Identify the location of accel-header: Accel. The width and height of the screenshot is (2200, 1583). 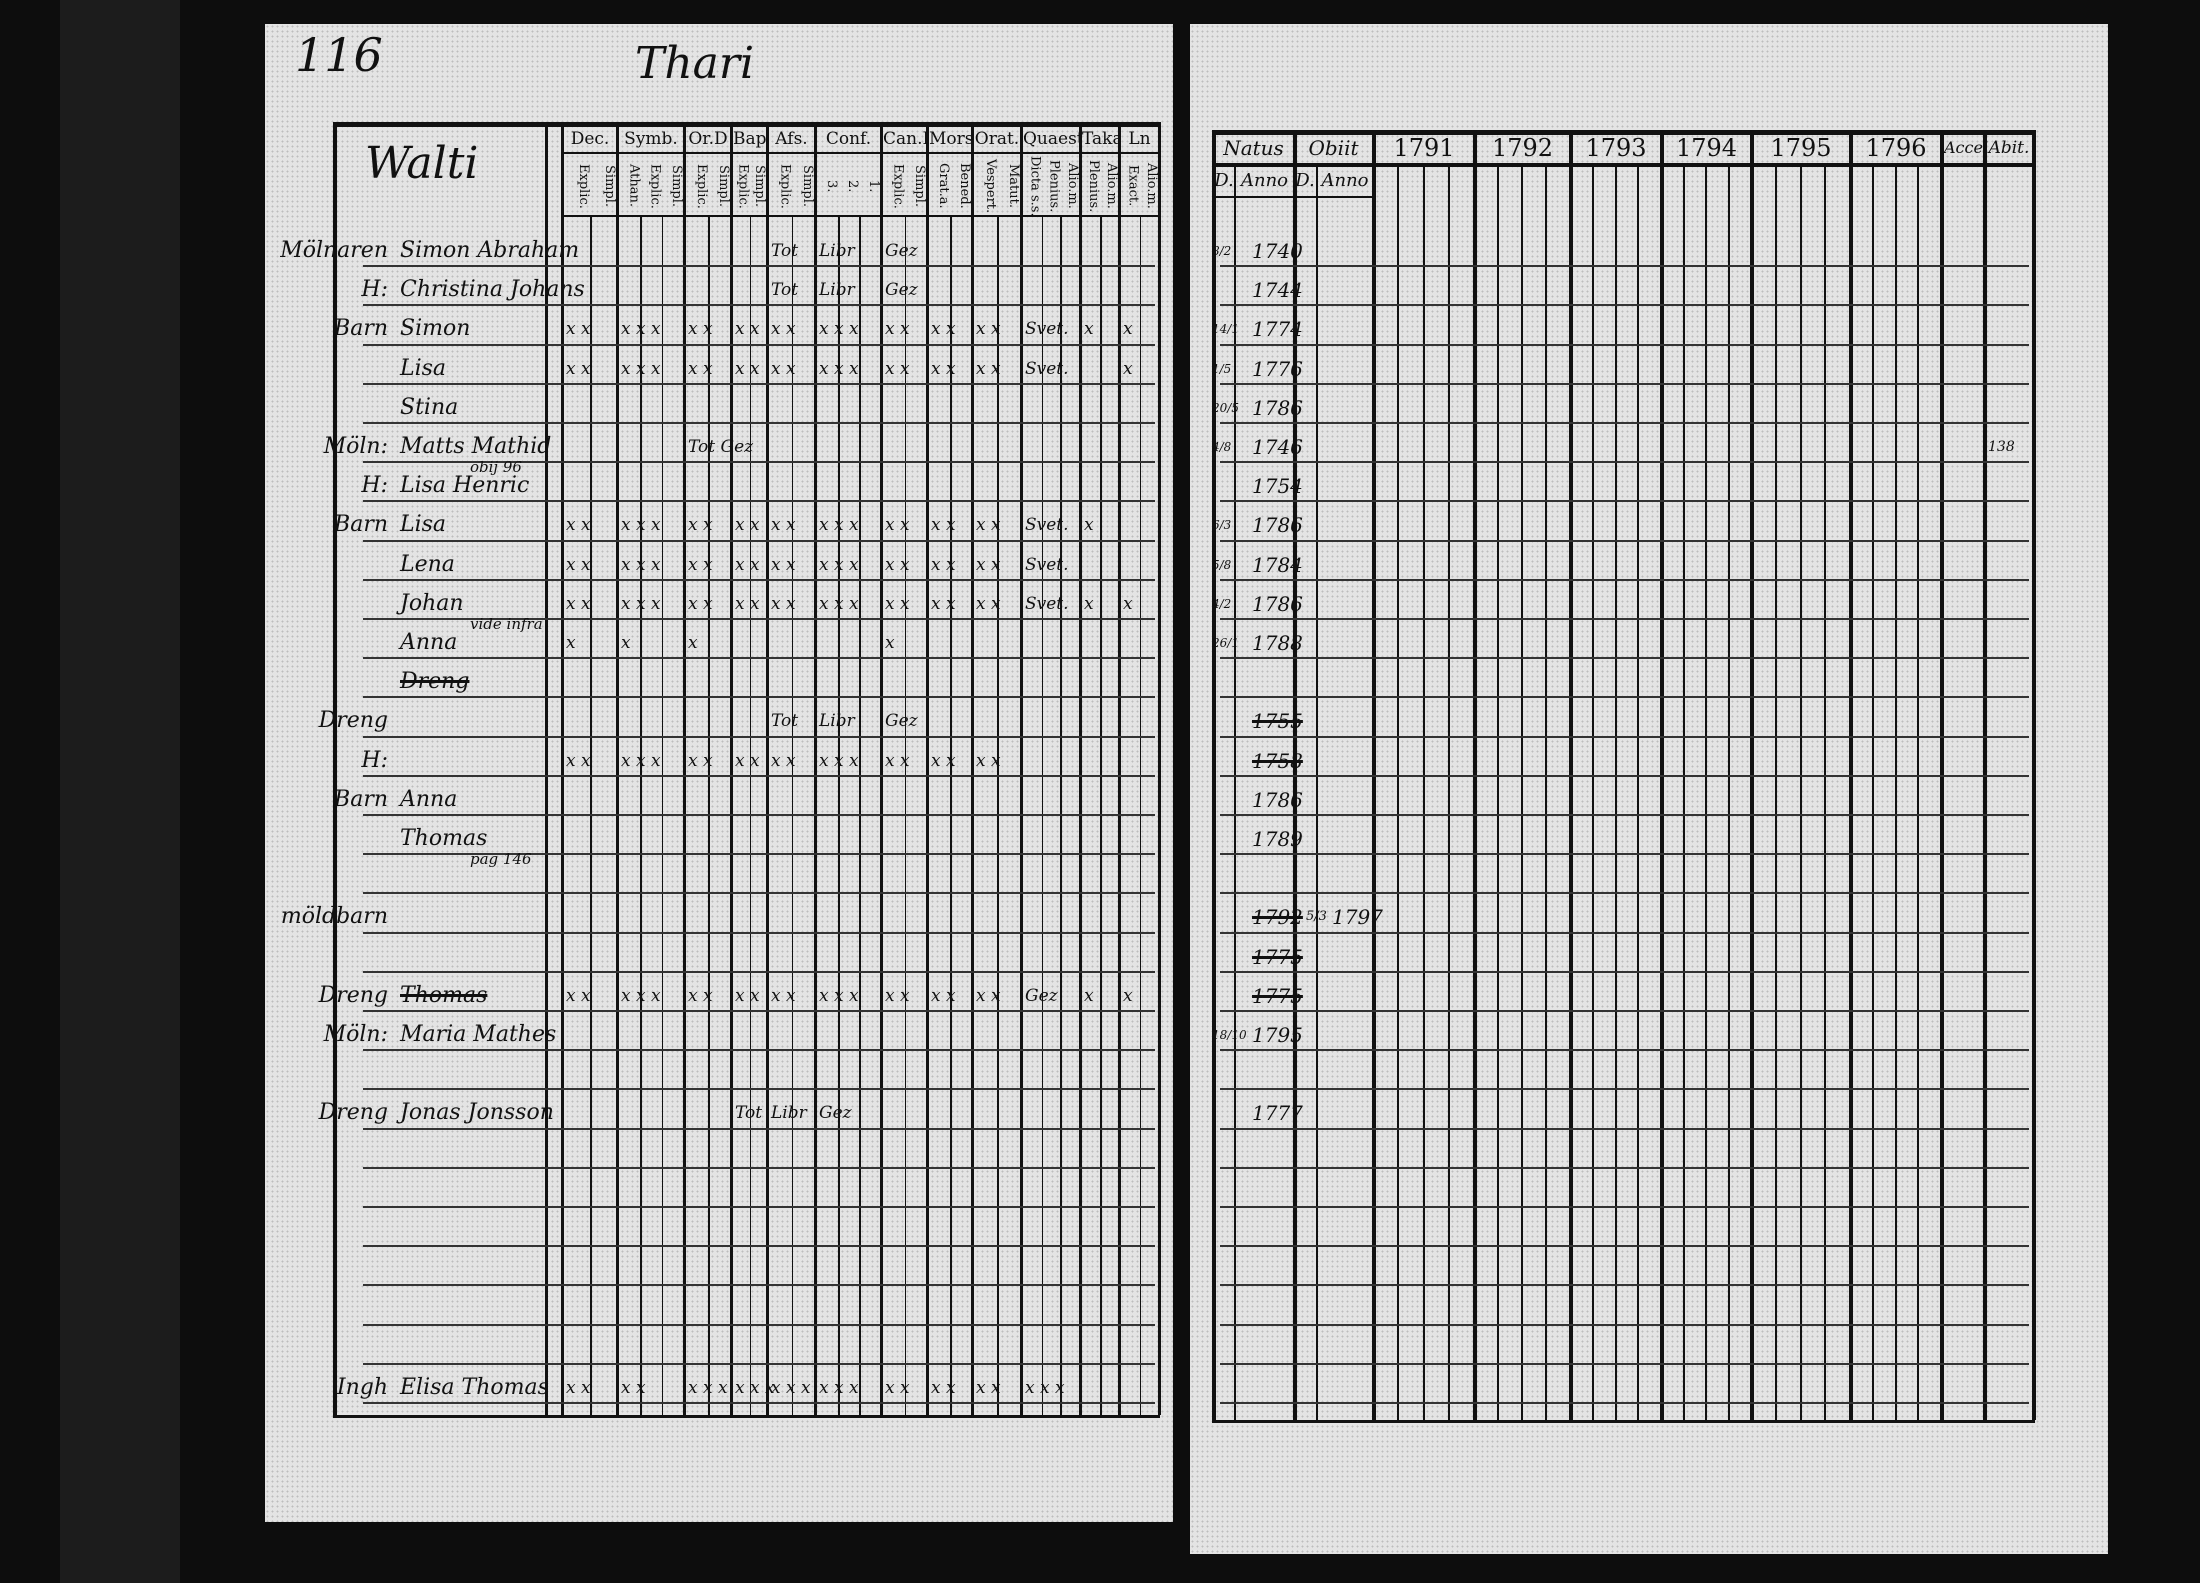
(1966, 147).